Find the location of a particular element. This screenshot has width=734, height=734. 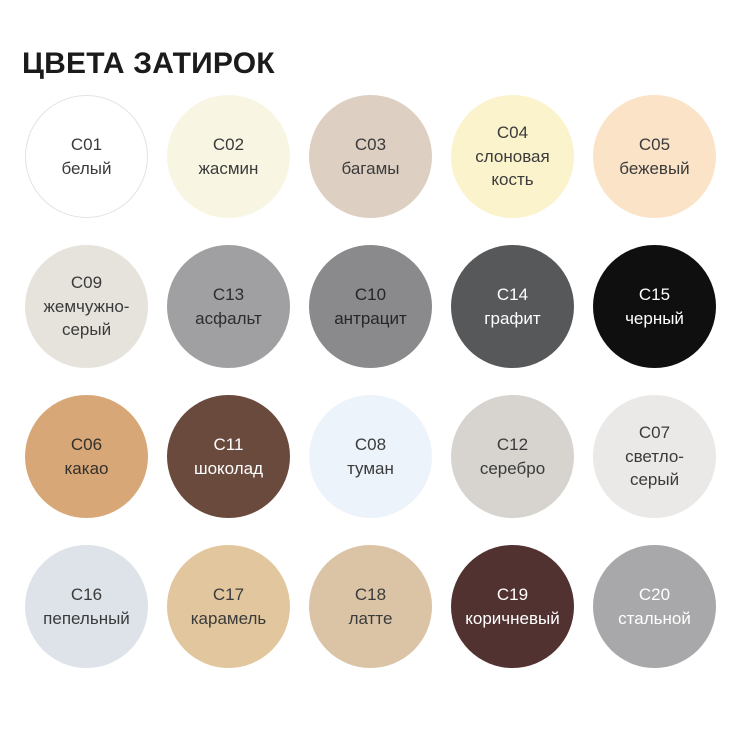

swatch-c03: C03 багамы is located at coordinates (370, 156).